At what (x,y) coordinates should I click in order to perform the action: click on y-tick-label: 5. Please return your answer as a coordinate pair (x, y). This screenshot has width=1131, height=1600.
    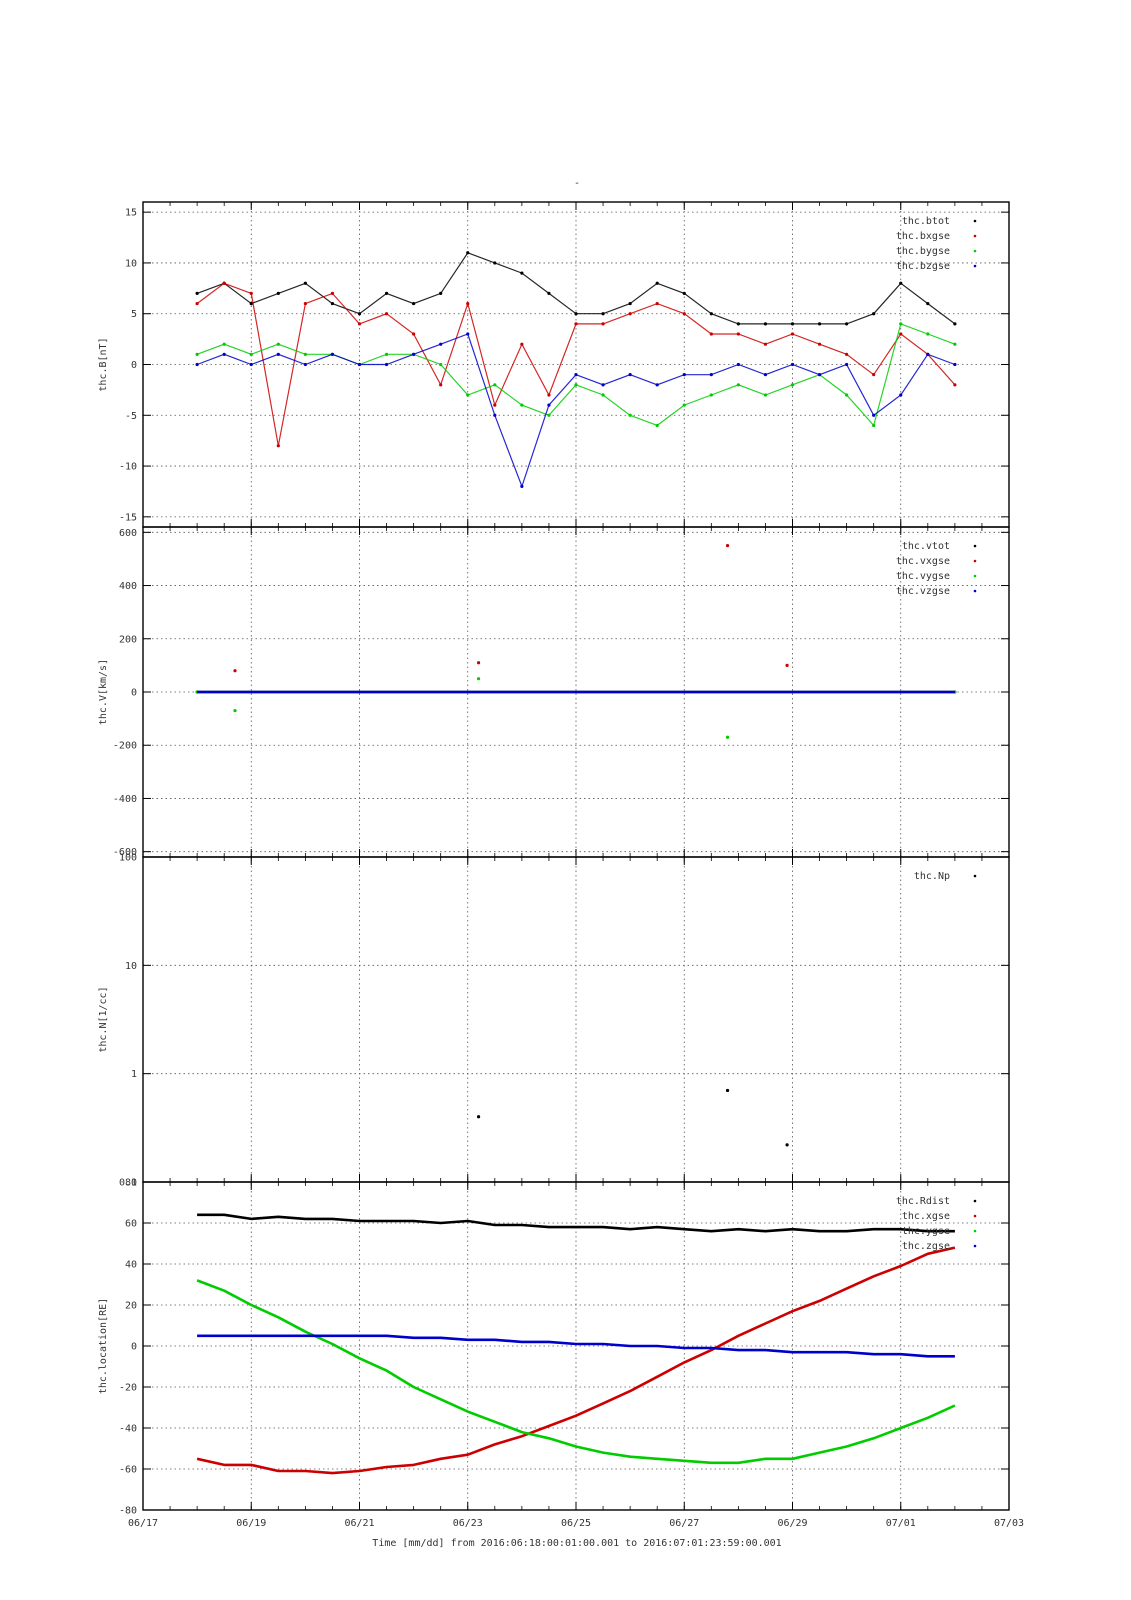
    Looking at the image, I should click on (134, 314).